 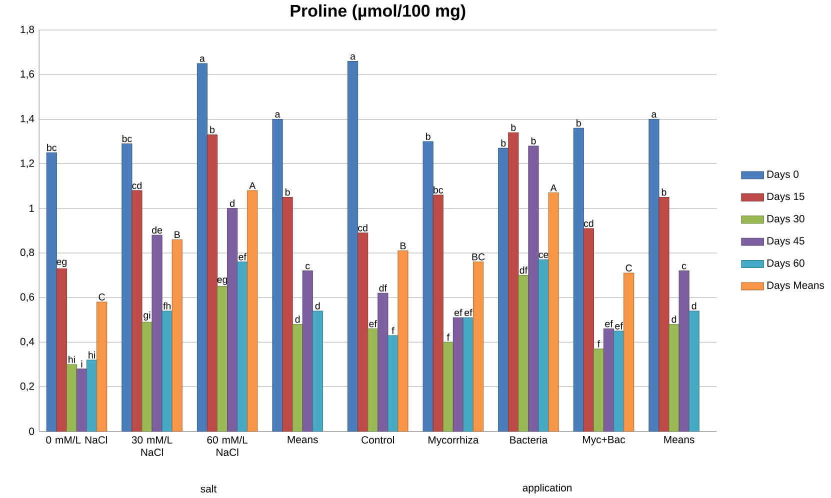 What do you see at coordinates (101, 297) in the screenshot?
I see `data-label: C` at bounding box center [101, 297].